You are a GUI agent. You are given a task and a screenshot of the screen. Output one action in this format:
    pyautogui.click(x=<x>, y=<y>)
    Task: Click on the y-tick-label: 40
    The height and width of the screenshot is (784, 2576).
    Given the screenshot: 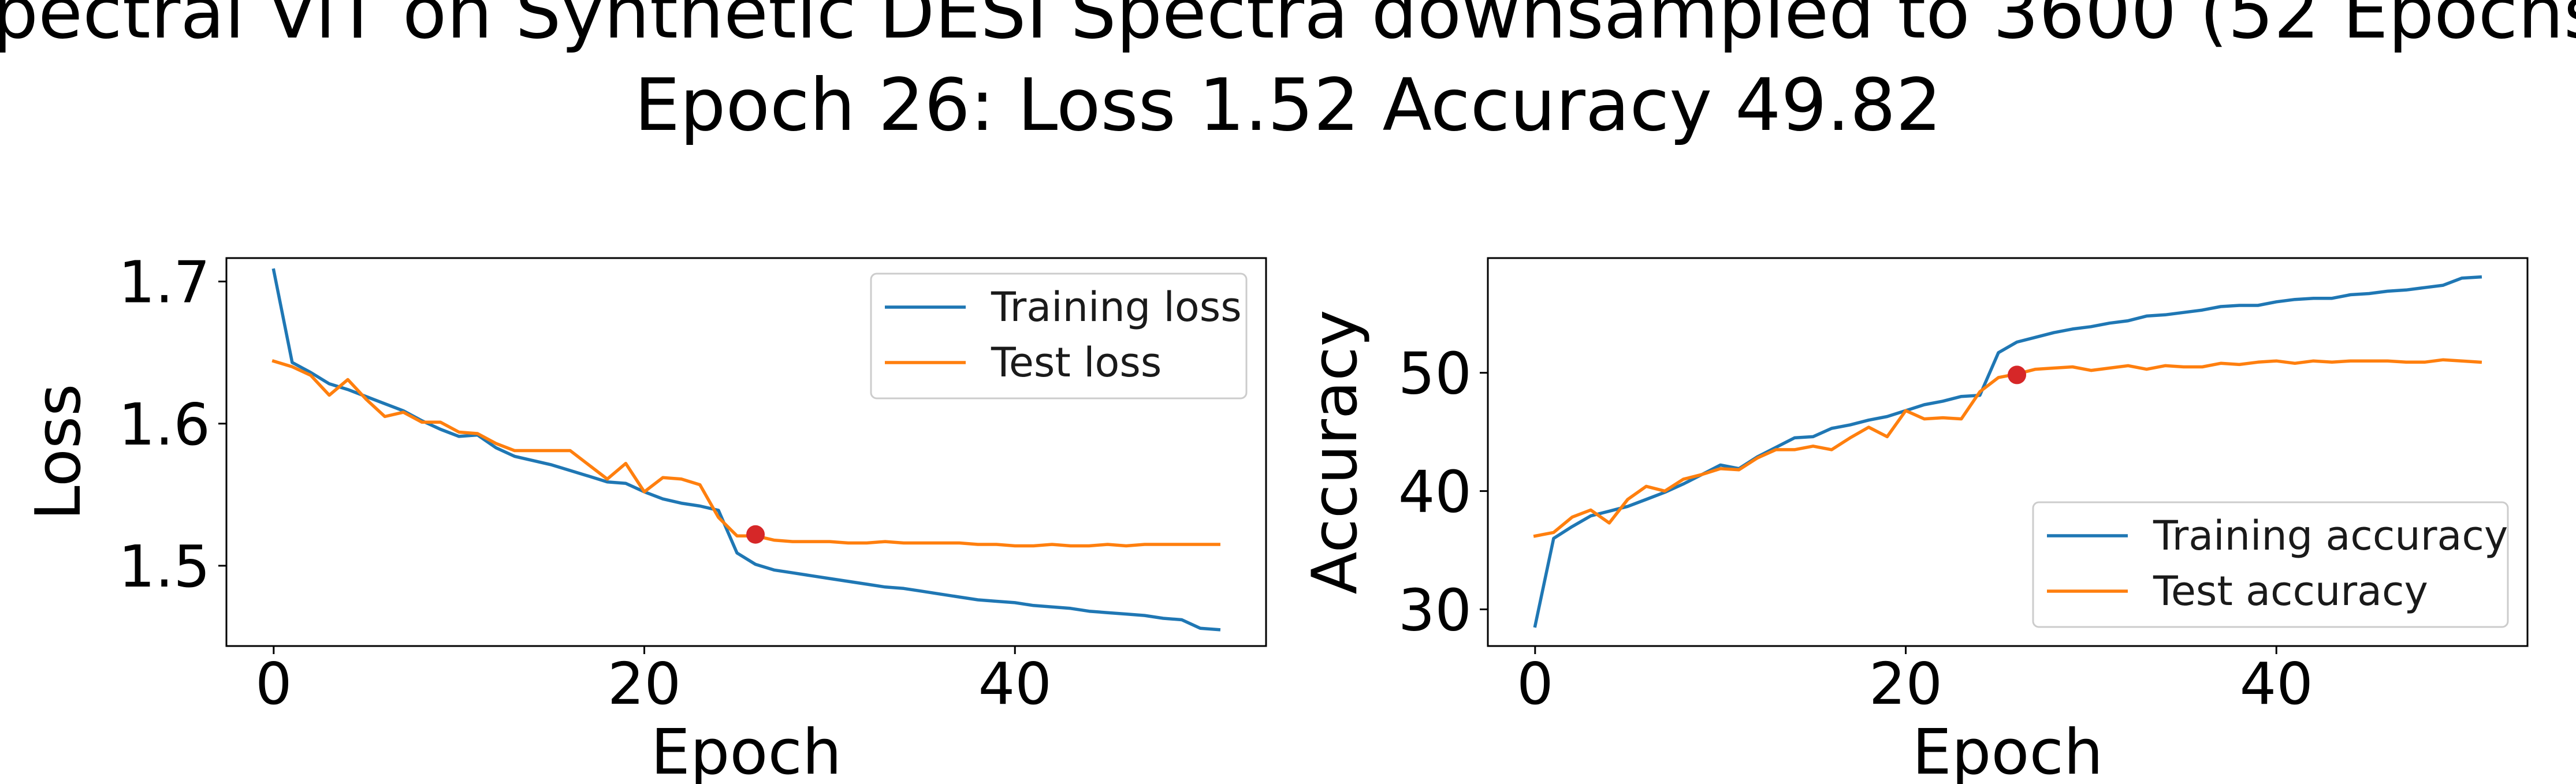 What is the action you would take?
    pyautogui.click(x=1435, y=492)
    